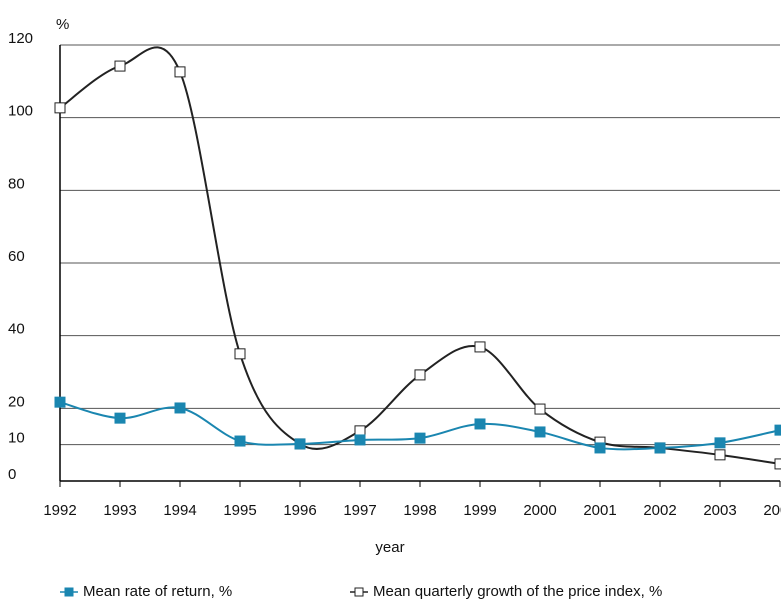  I want to click on x-tick-label: 2001, so click(599, 510).